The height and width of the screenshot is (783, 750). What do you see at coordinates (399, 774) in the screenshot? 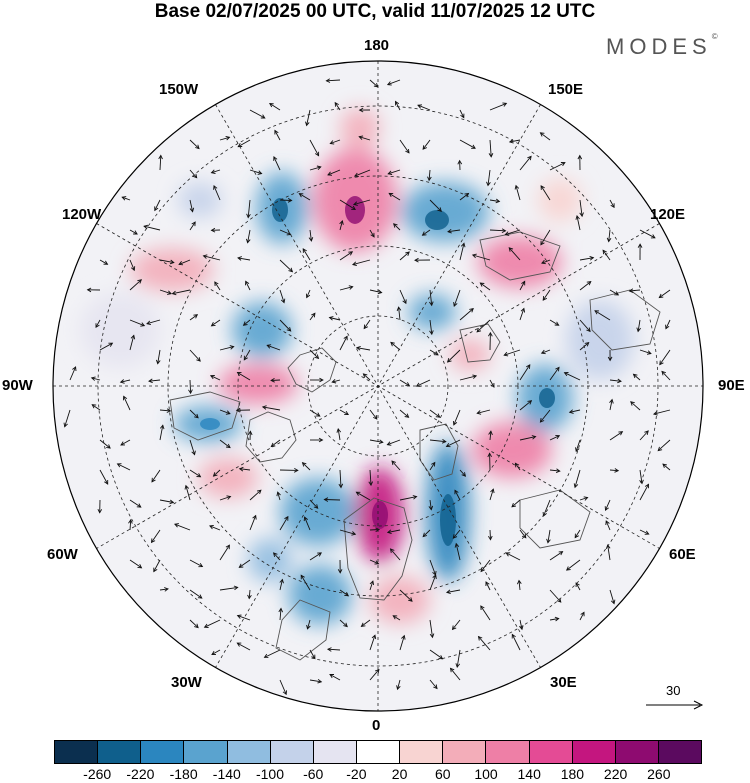
I see `colorbar-tick-label: 20` at bounding box center [399, 774].